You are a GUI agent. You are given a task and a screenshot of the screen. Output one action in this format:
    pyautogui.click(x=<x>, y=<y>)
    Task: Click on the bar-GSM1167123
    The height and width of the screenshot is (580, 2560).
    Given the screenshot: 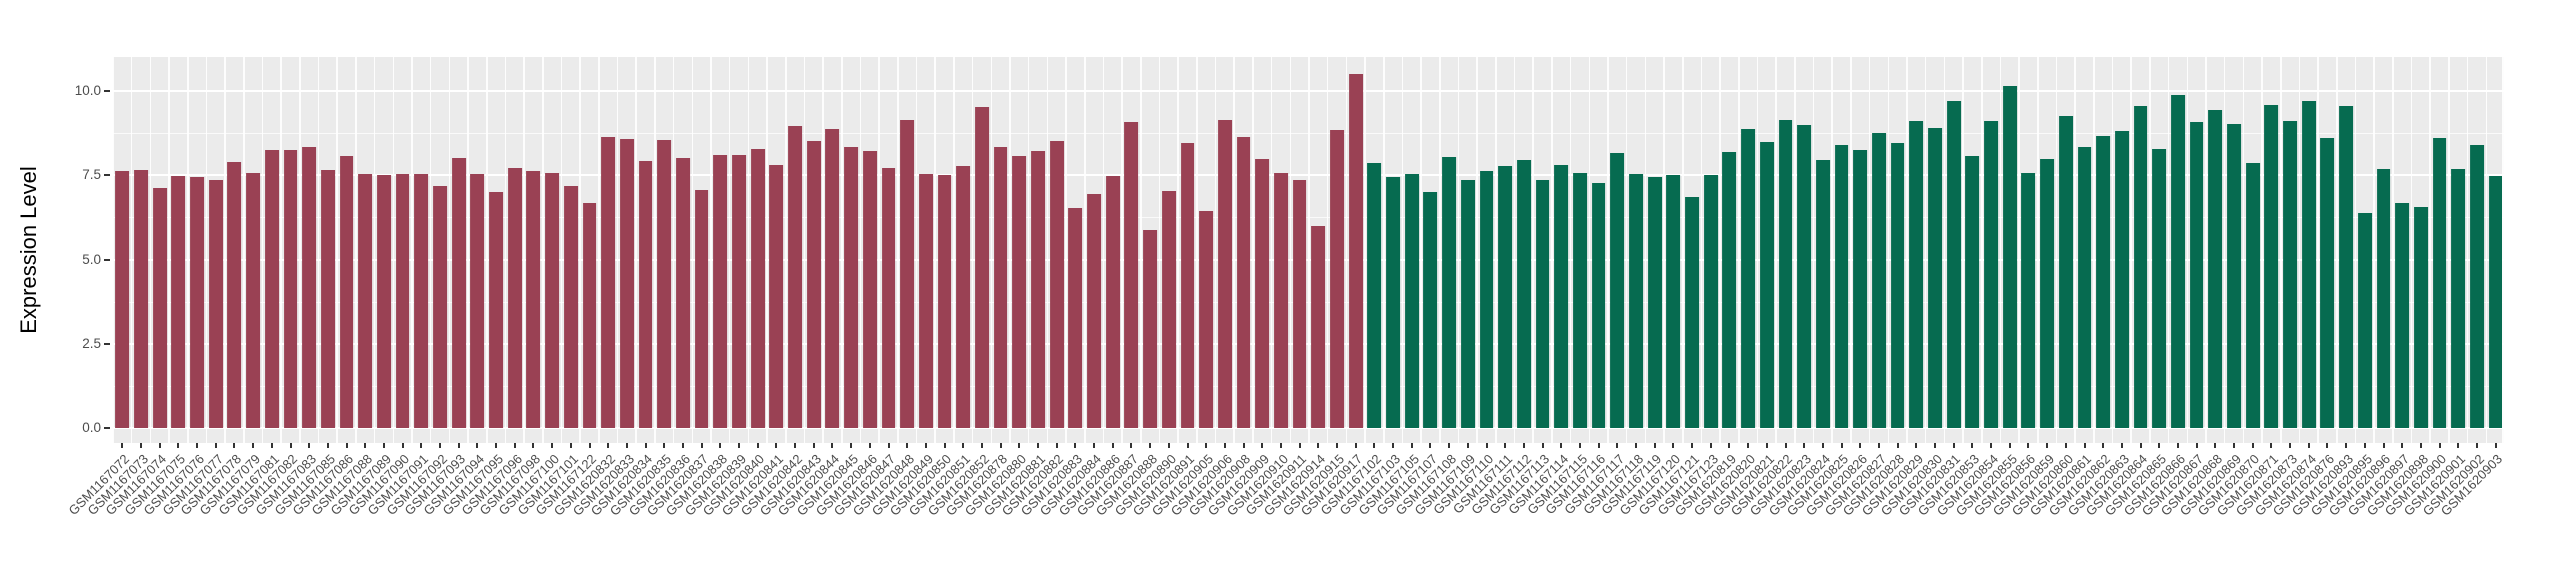 What is the action you would take?
    pyautogui.click(x=1710, y=301)
    